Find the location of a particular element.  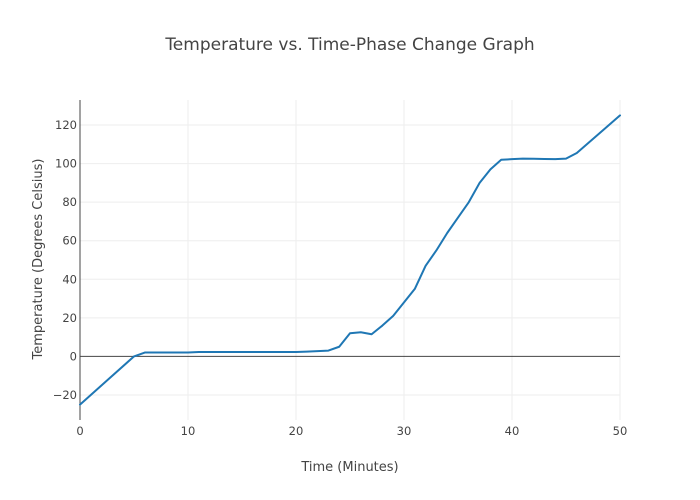

x-axis-title: Time (Minutes) is located at coordinates (349, 467).